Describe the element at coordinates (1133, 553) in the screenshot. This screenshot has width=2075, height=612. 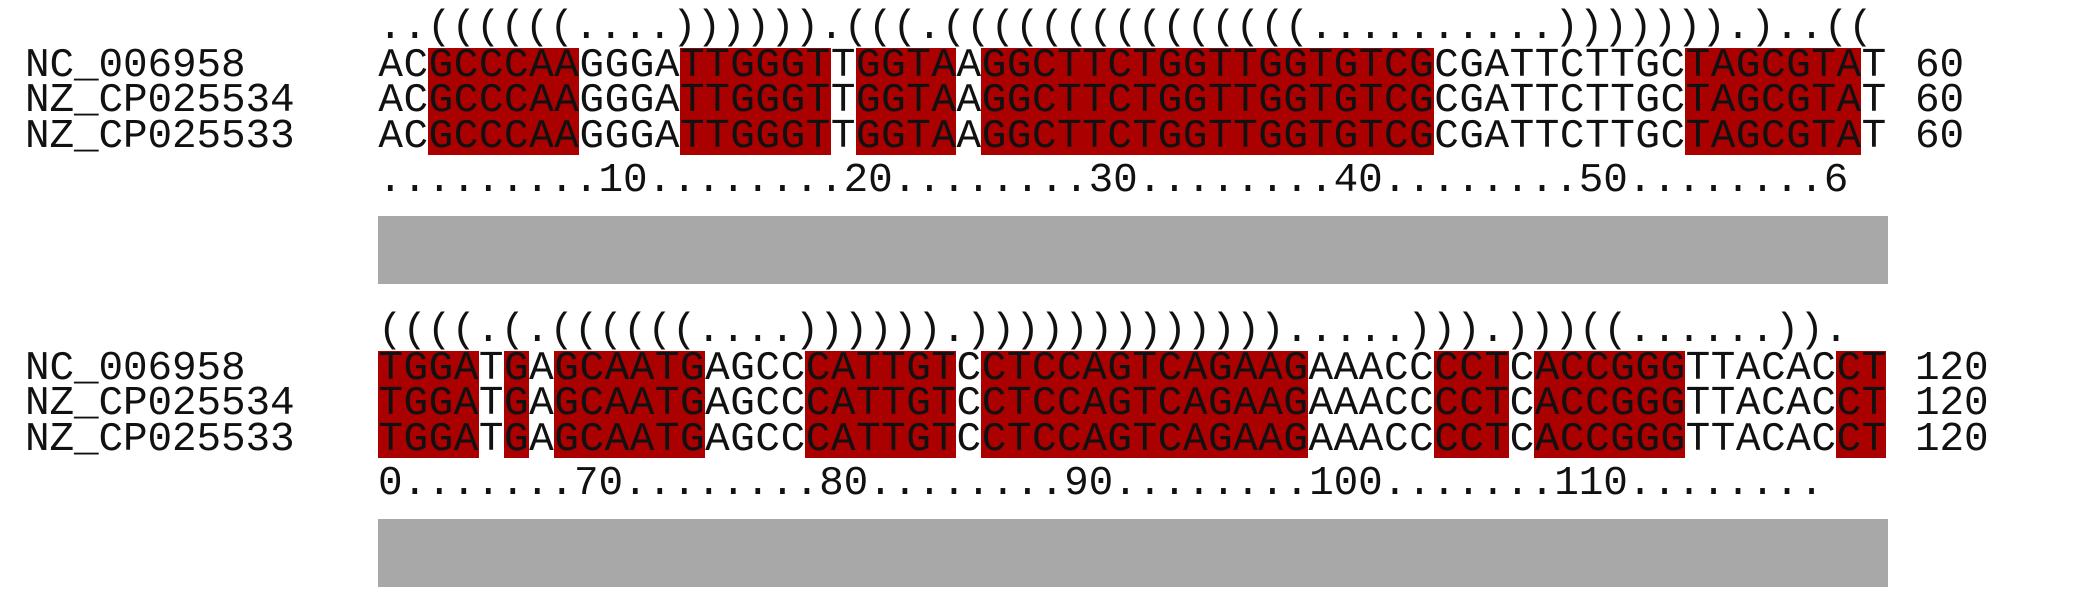
I see `conservation-bar` at that location.